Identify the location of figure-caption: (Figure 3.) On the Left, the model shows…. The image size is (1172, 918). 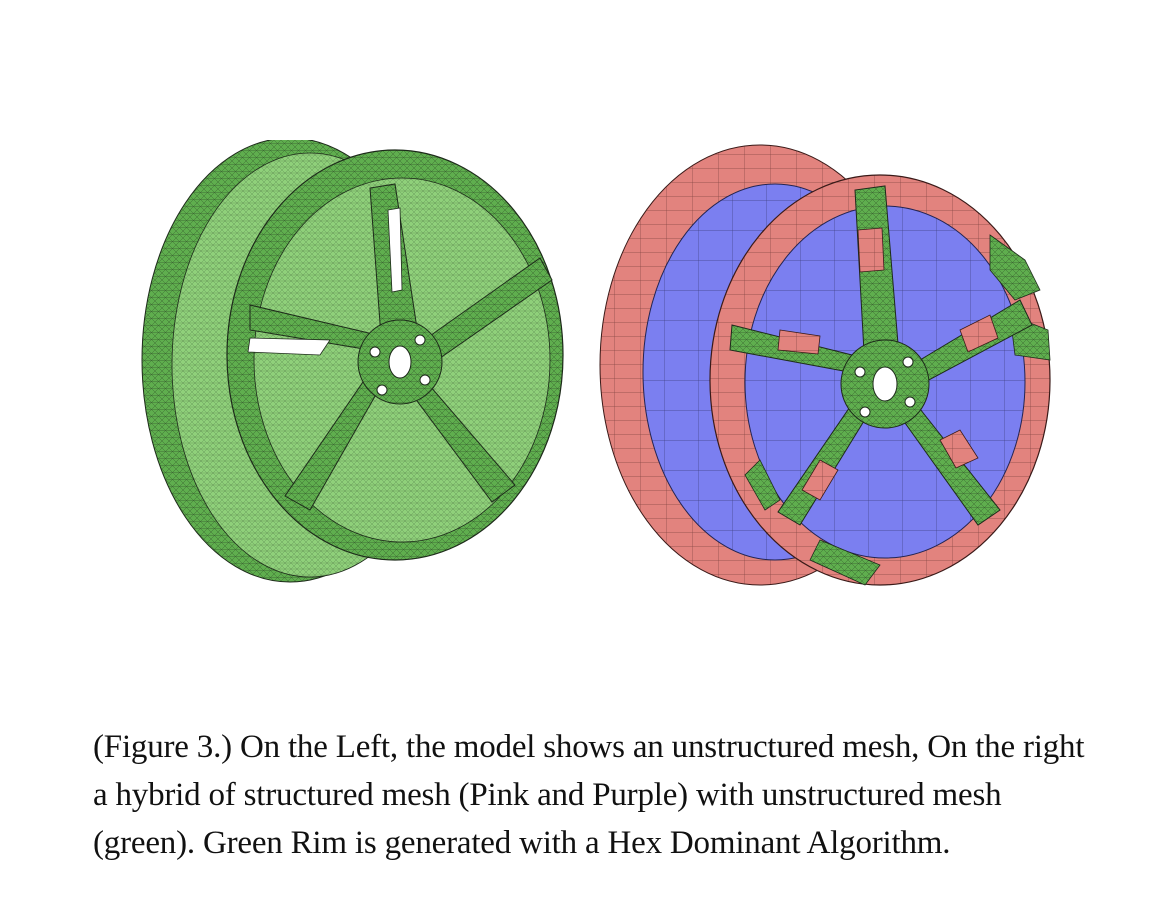
(589, 795).